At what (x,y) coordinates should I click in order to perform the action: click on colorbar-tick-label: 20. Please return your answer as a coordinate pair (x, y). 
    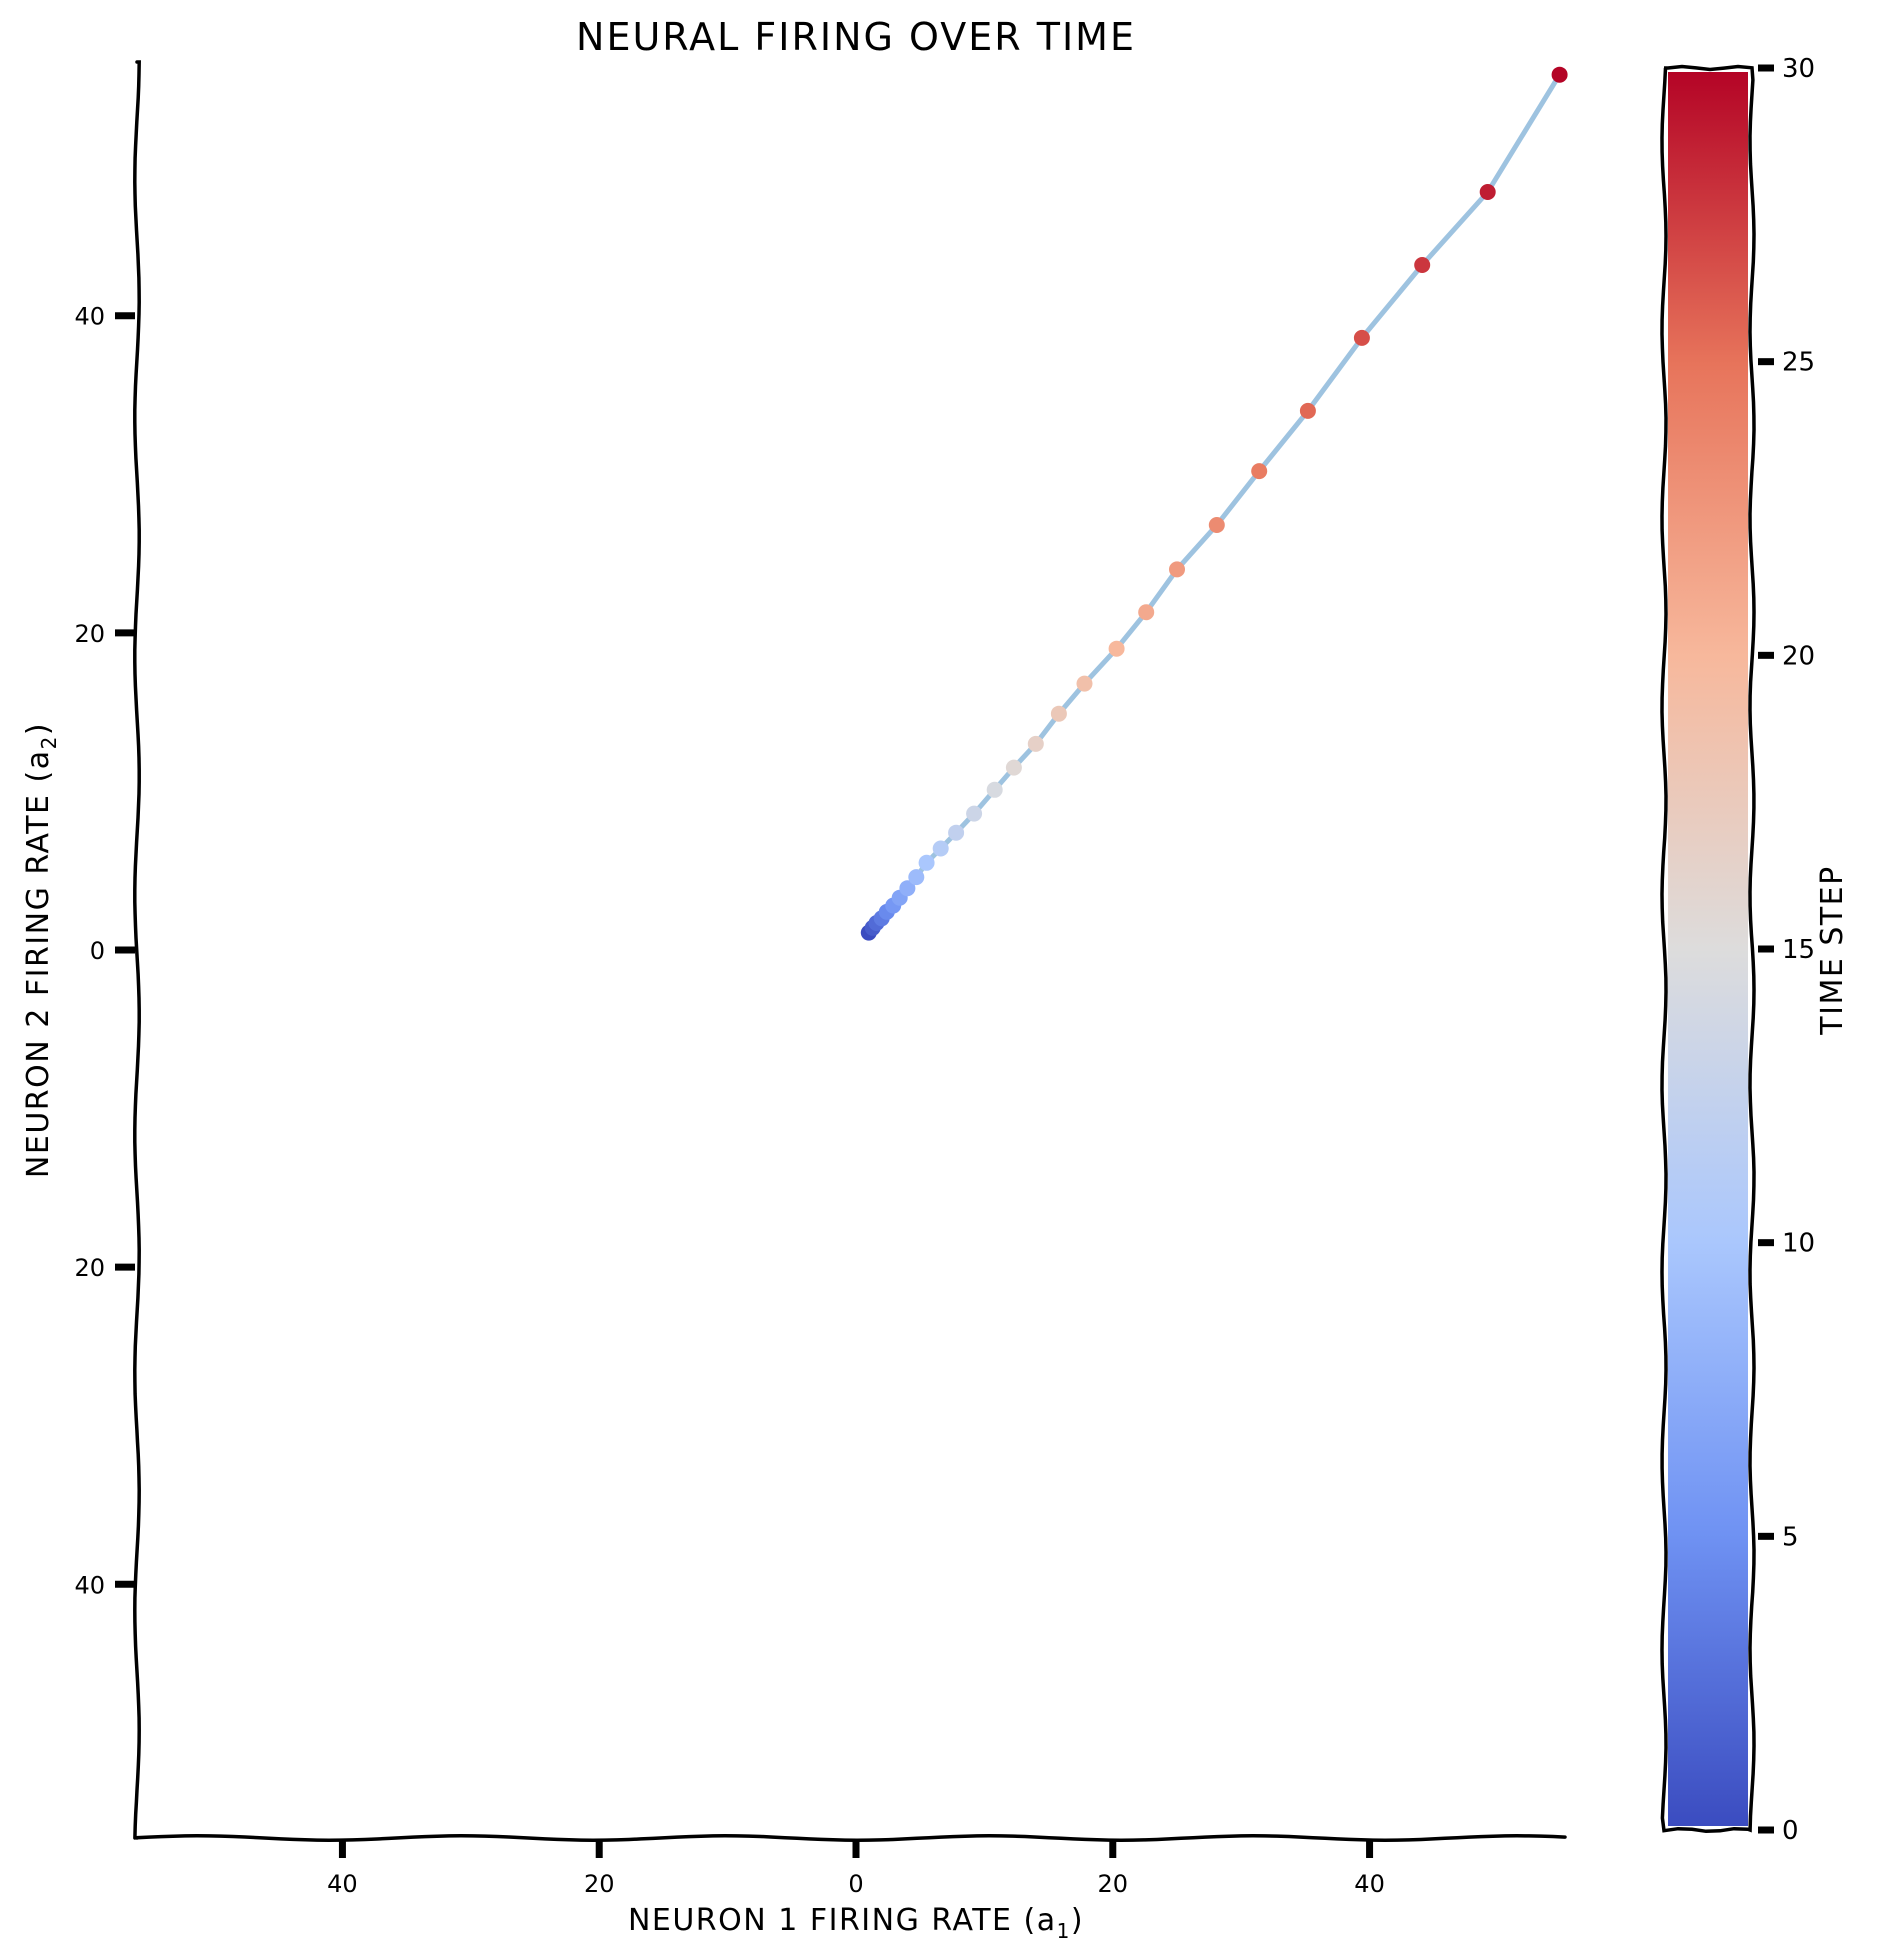
    Looking at the image, I should click on (1798, 656).